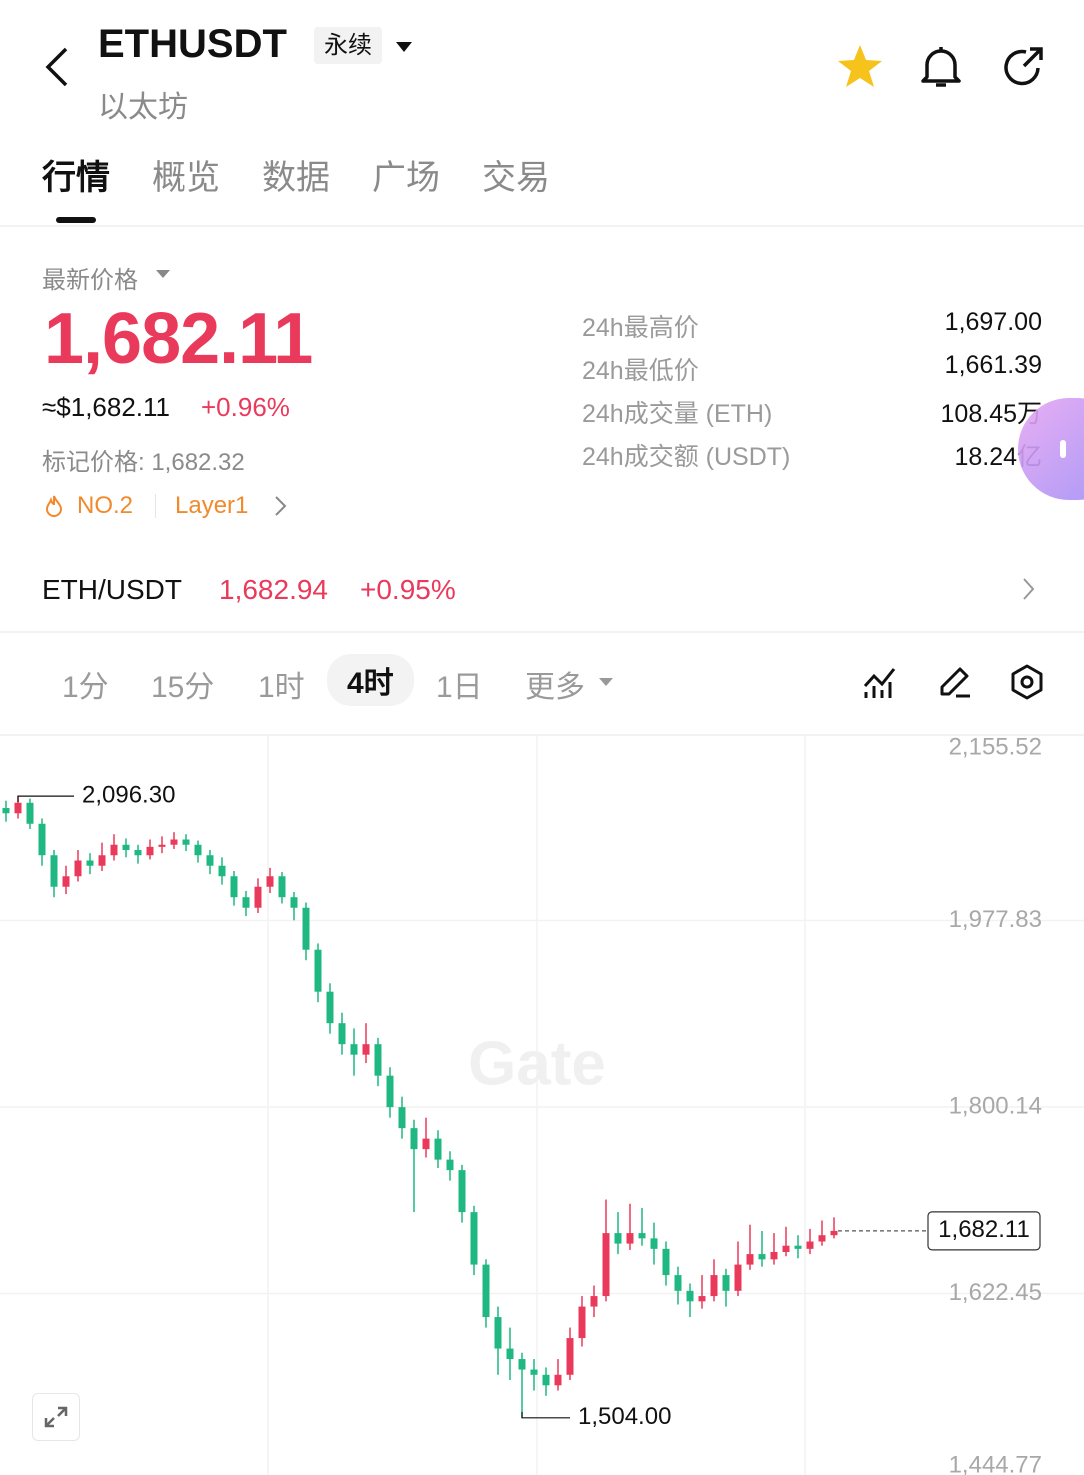  Describe the element at coordinates (128, 795) in the screenshot. I see `high-label: 2,096.30` at that location.